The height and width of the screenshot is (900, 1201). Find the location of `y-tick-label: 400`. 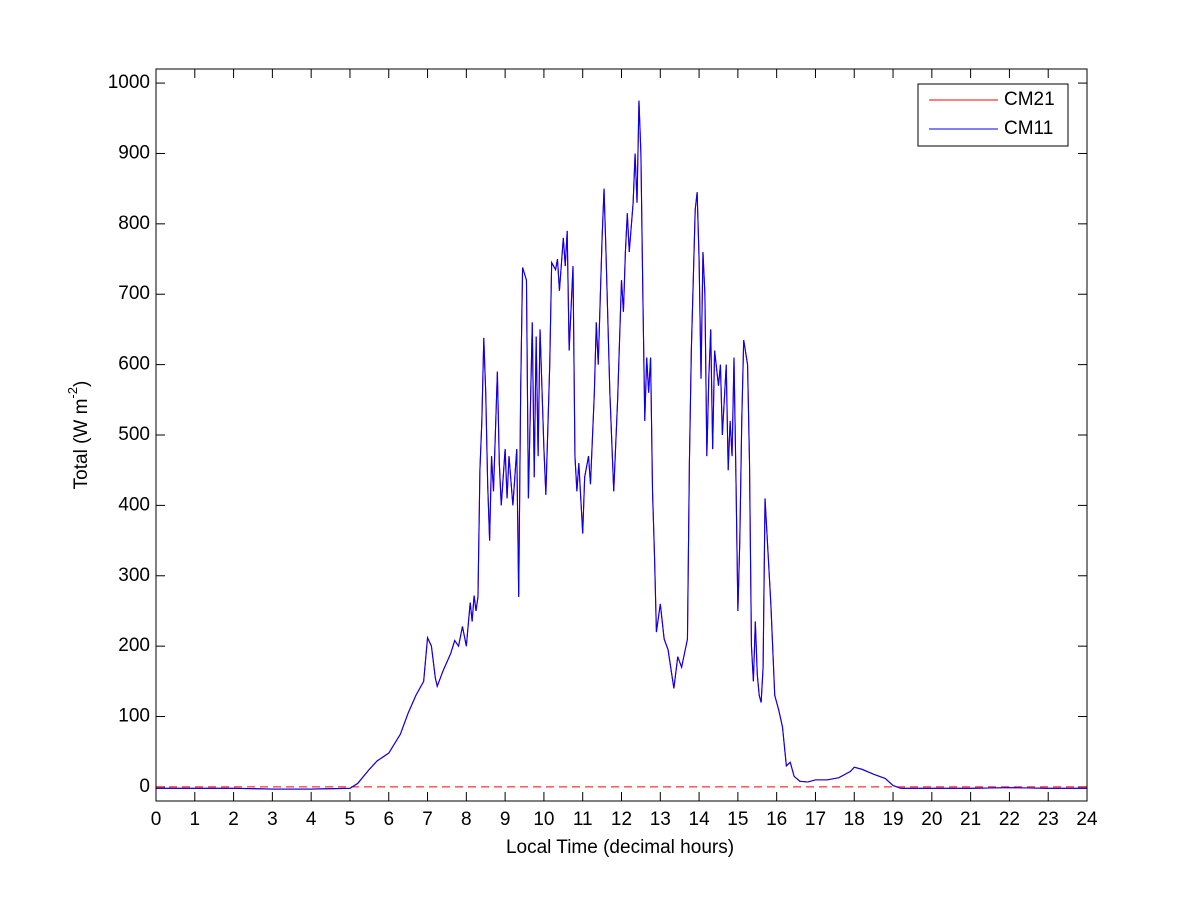

y-tick-label: 400 is located at coordinates (134, 504).